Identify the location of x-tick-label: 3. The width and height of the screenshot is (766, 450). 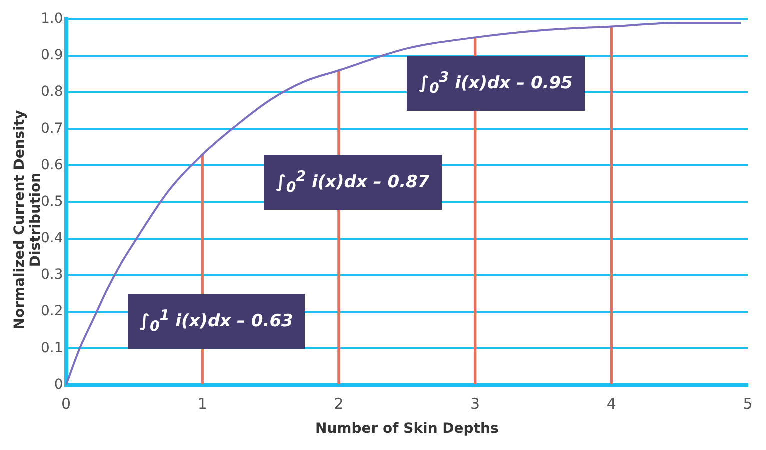
(475, 404).